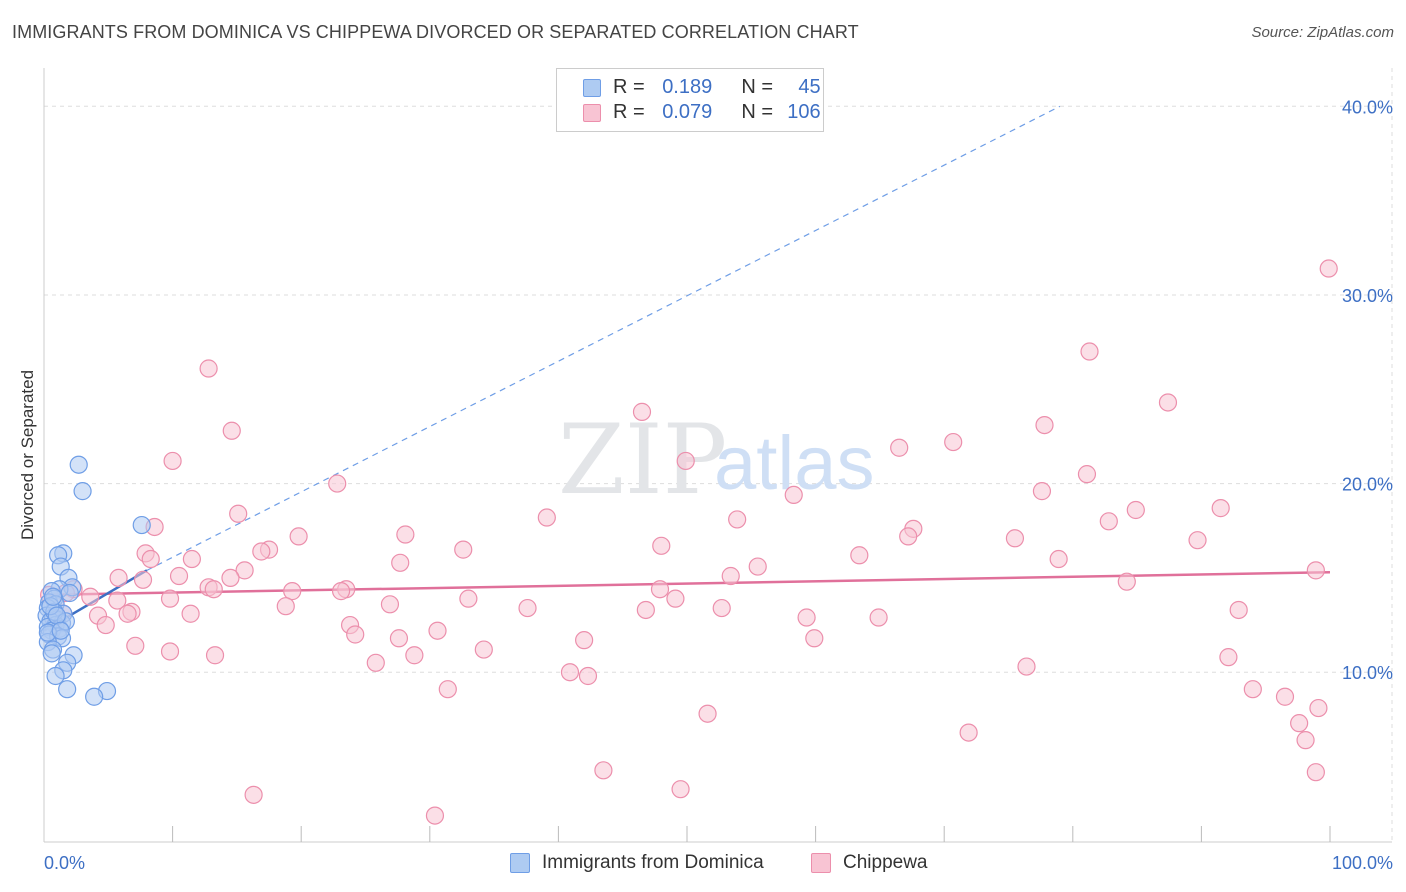  Describe the element at coordinates (687, 112) in the screenshot. I see `legend-r-value-chippewa: 0.079` at that location.